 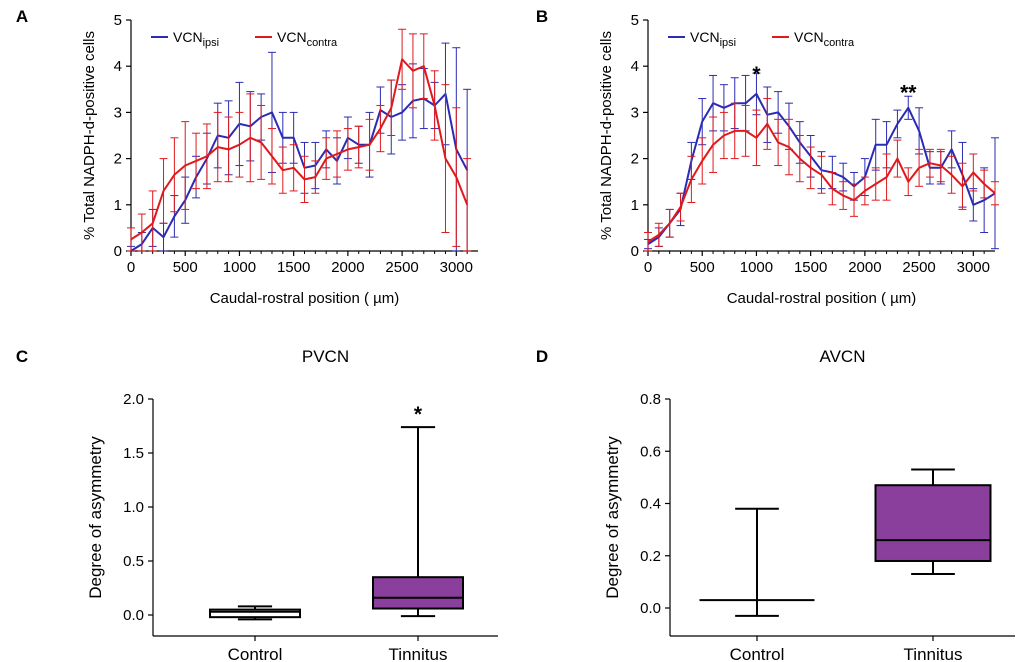 What do you see at coordinates (325, 356) in the screenshot?
I see `plot-title: PVCN` at bounding box center [325, 356].